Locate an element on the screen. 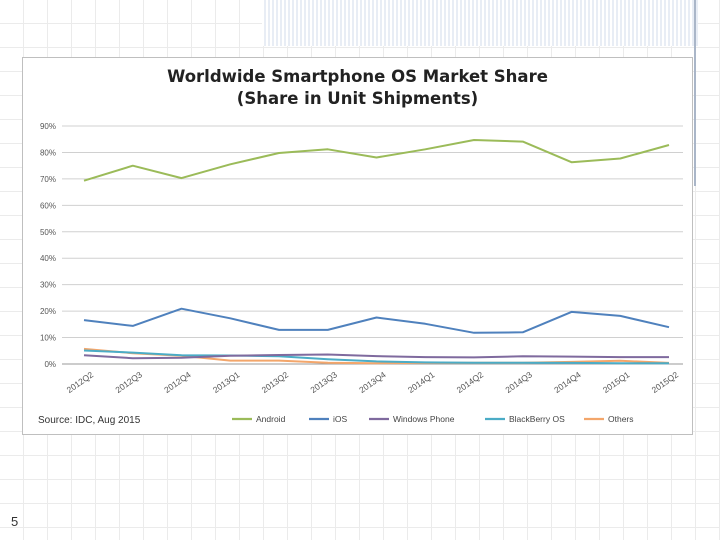 This screenshot has height=540, width=720. legend-label: BlackBerry OS is located at coordinates (537, 419).